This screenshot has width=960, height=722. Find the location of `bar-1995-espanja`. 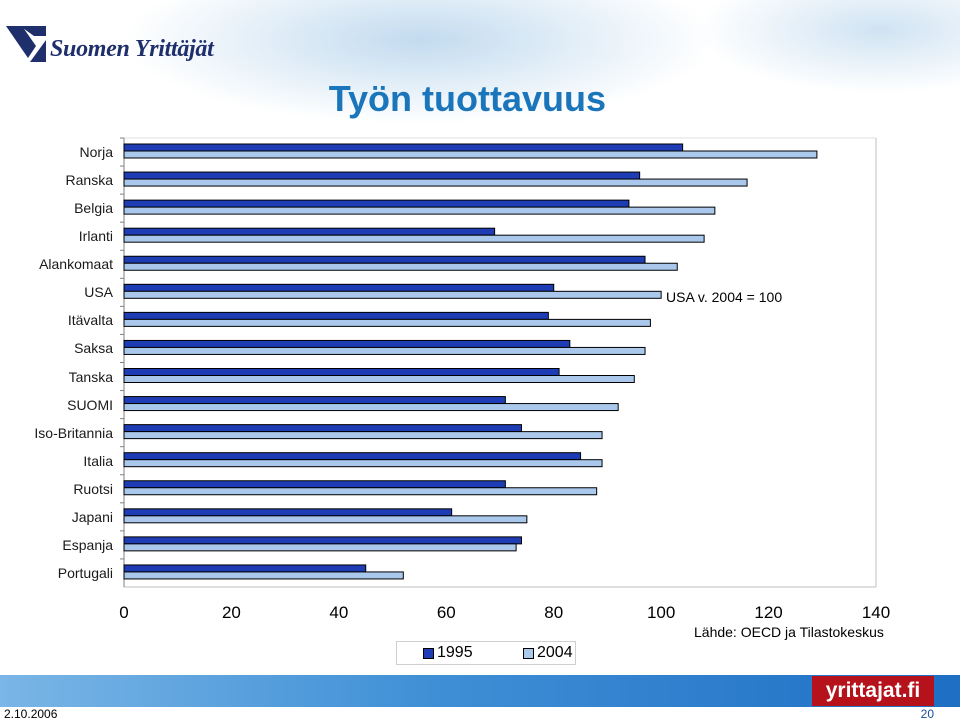

bar-1995-espanja is located at coordinates (322, 540).